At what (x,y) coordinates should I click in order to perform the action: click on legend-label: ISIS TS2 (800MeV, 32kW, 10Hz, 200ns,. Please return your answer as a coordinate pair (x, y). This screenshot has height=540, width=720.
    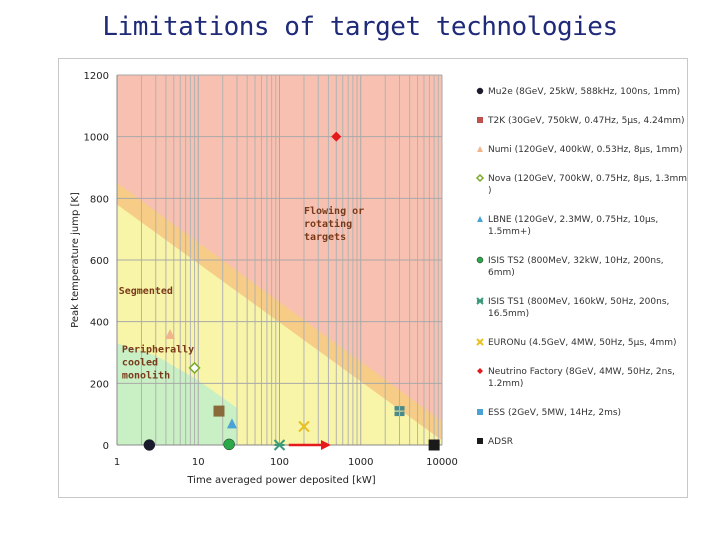
    Looking at the image, I should click on (576, 261).